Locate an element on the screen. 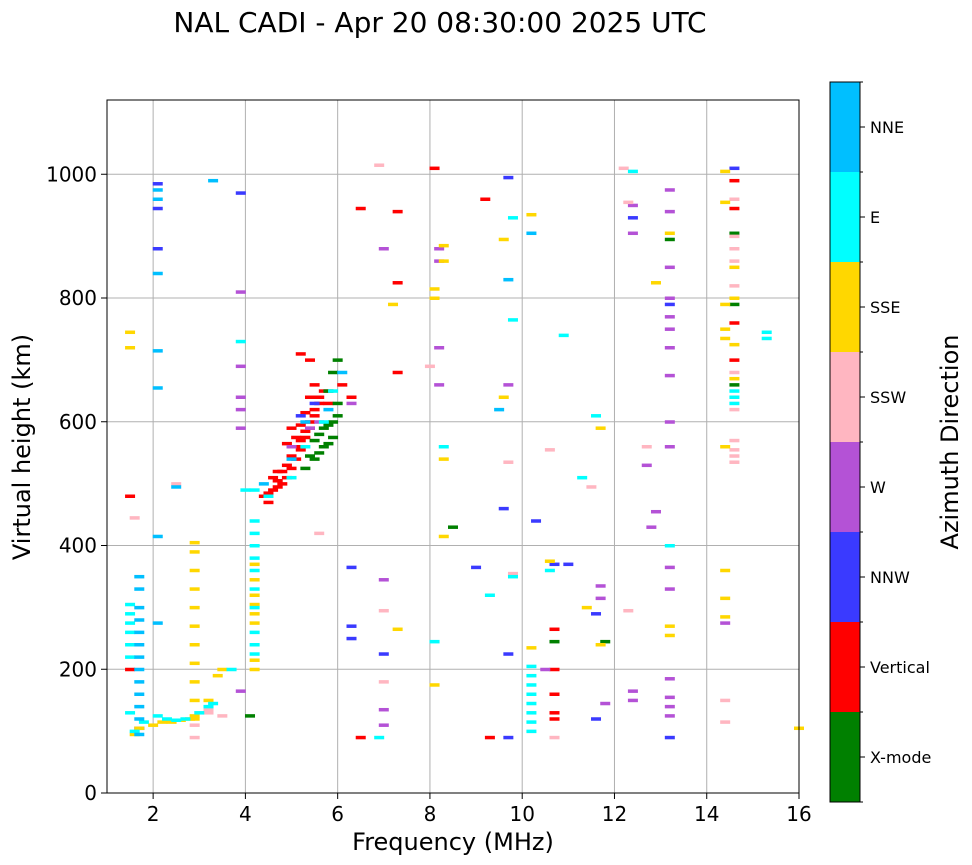 This screenshot has width=972, height=865. y-axis-label: Virtual height (km) is located at coordinates (22, 447).